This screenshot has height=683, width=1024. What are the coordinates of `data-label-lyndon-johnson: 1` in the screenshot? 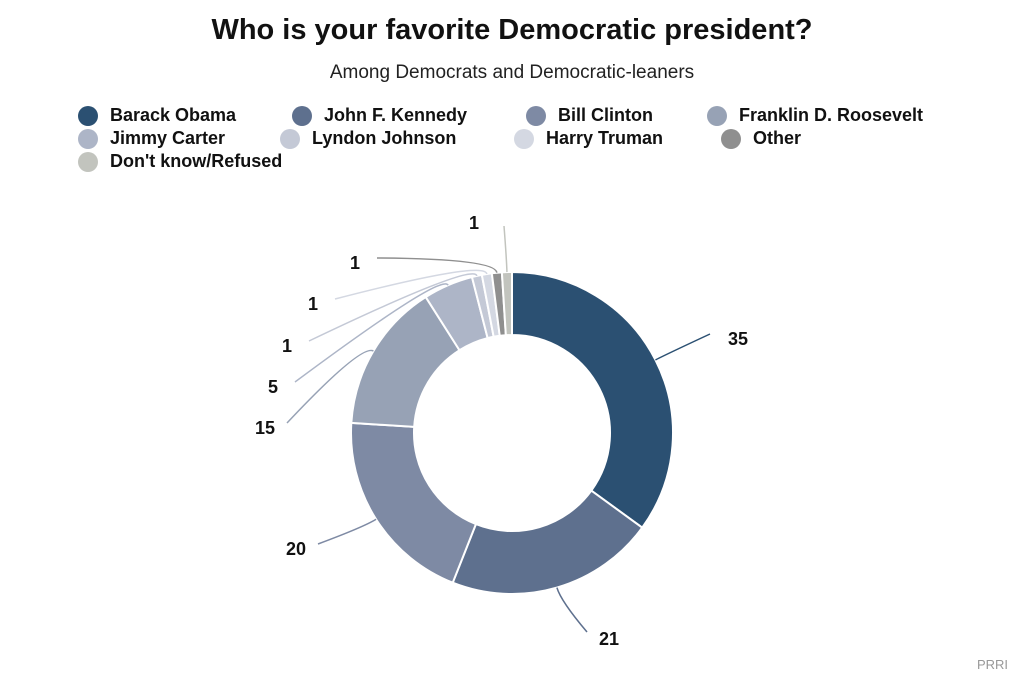 It's located at (287, 346).